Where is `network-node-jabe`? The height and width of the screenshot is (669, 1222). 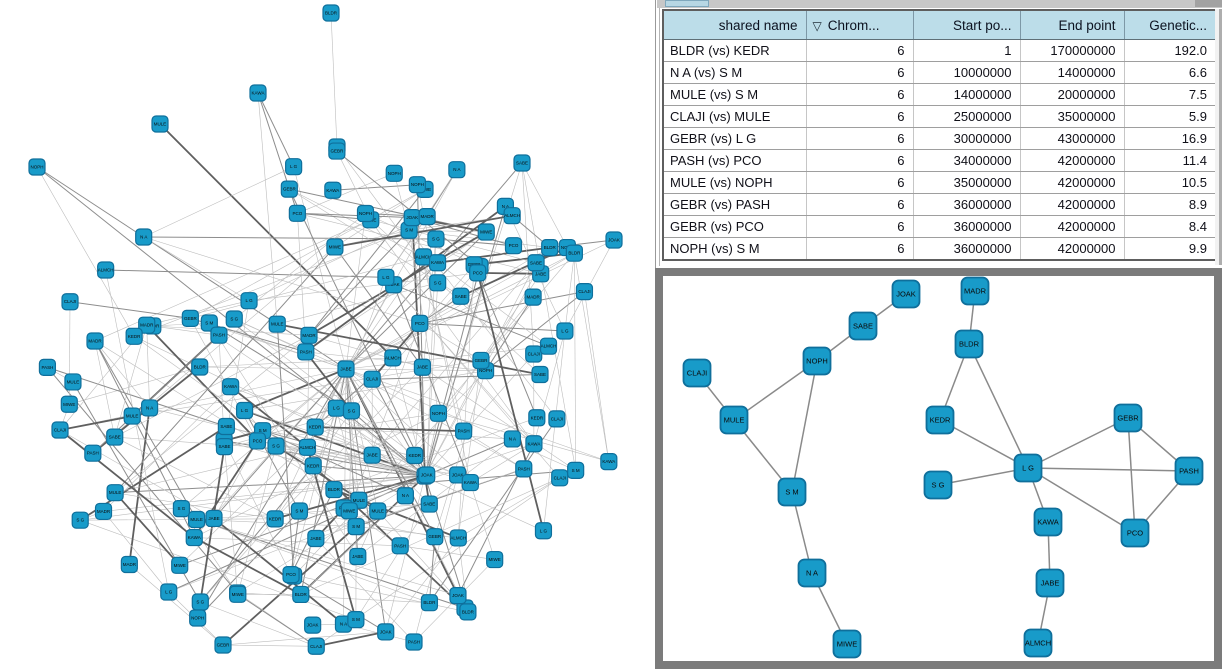 network-node-jabe is located at coordinates (1050, 583).